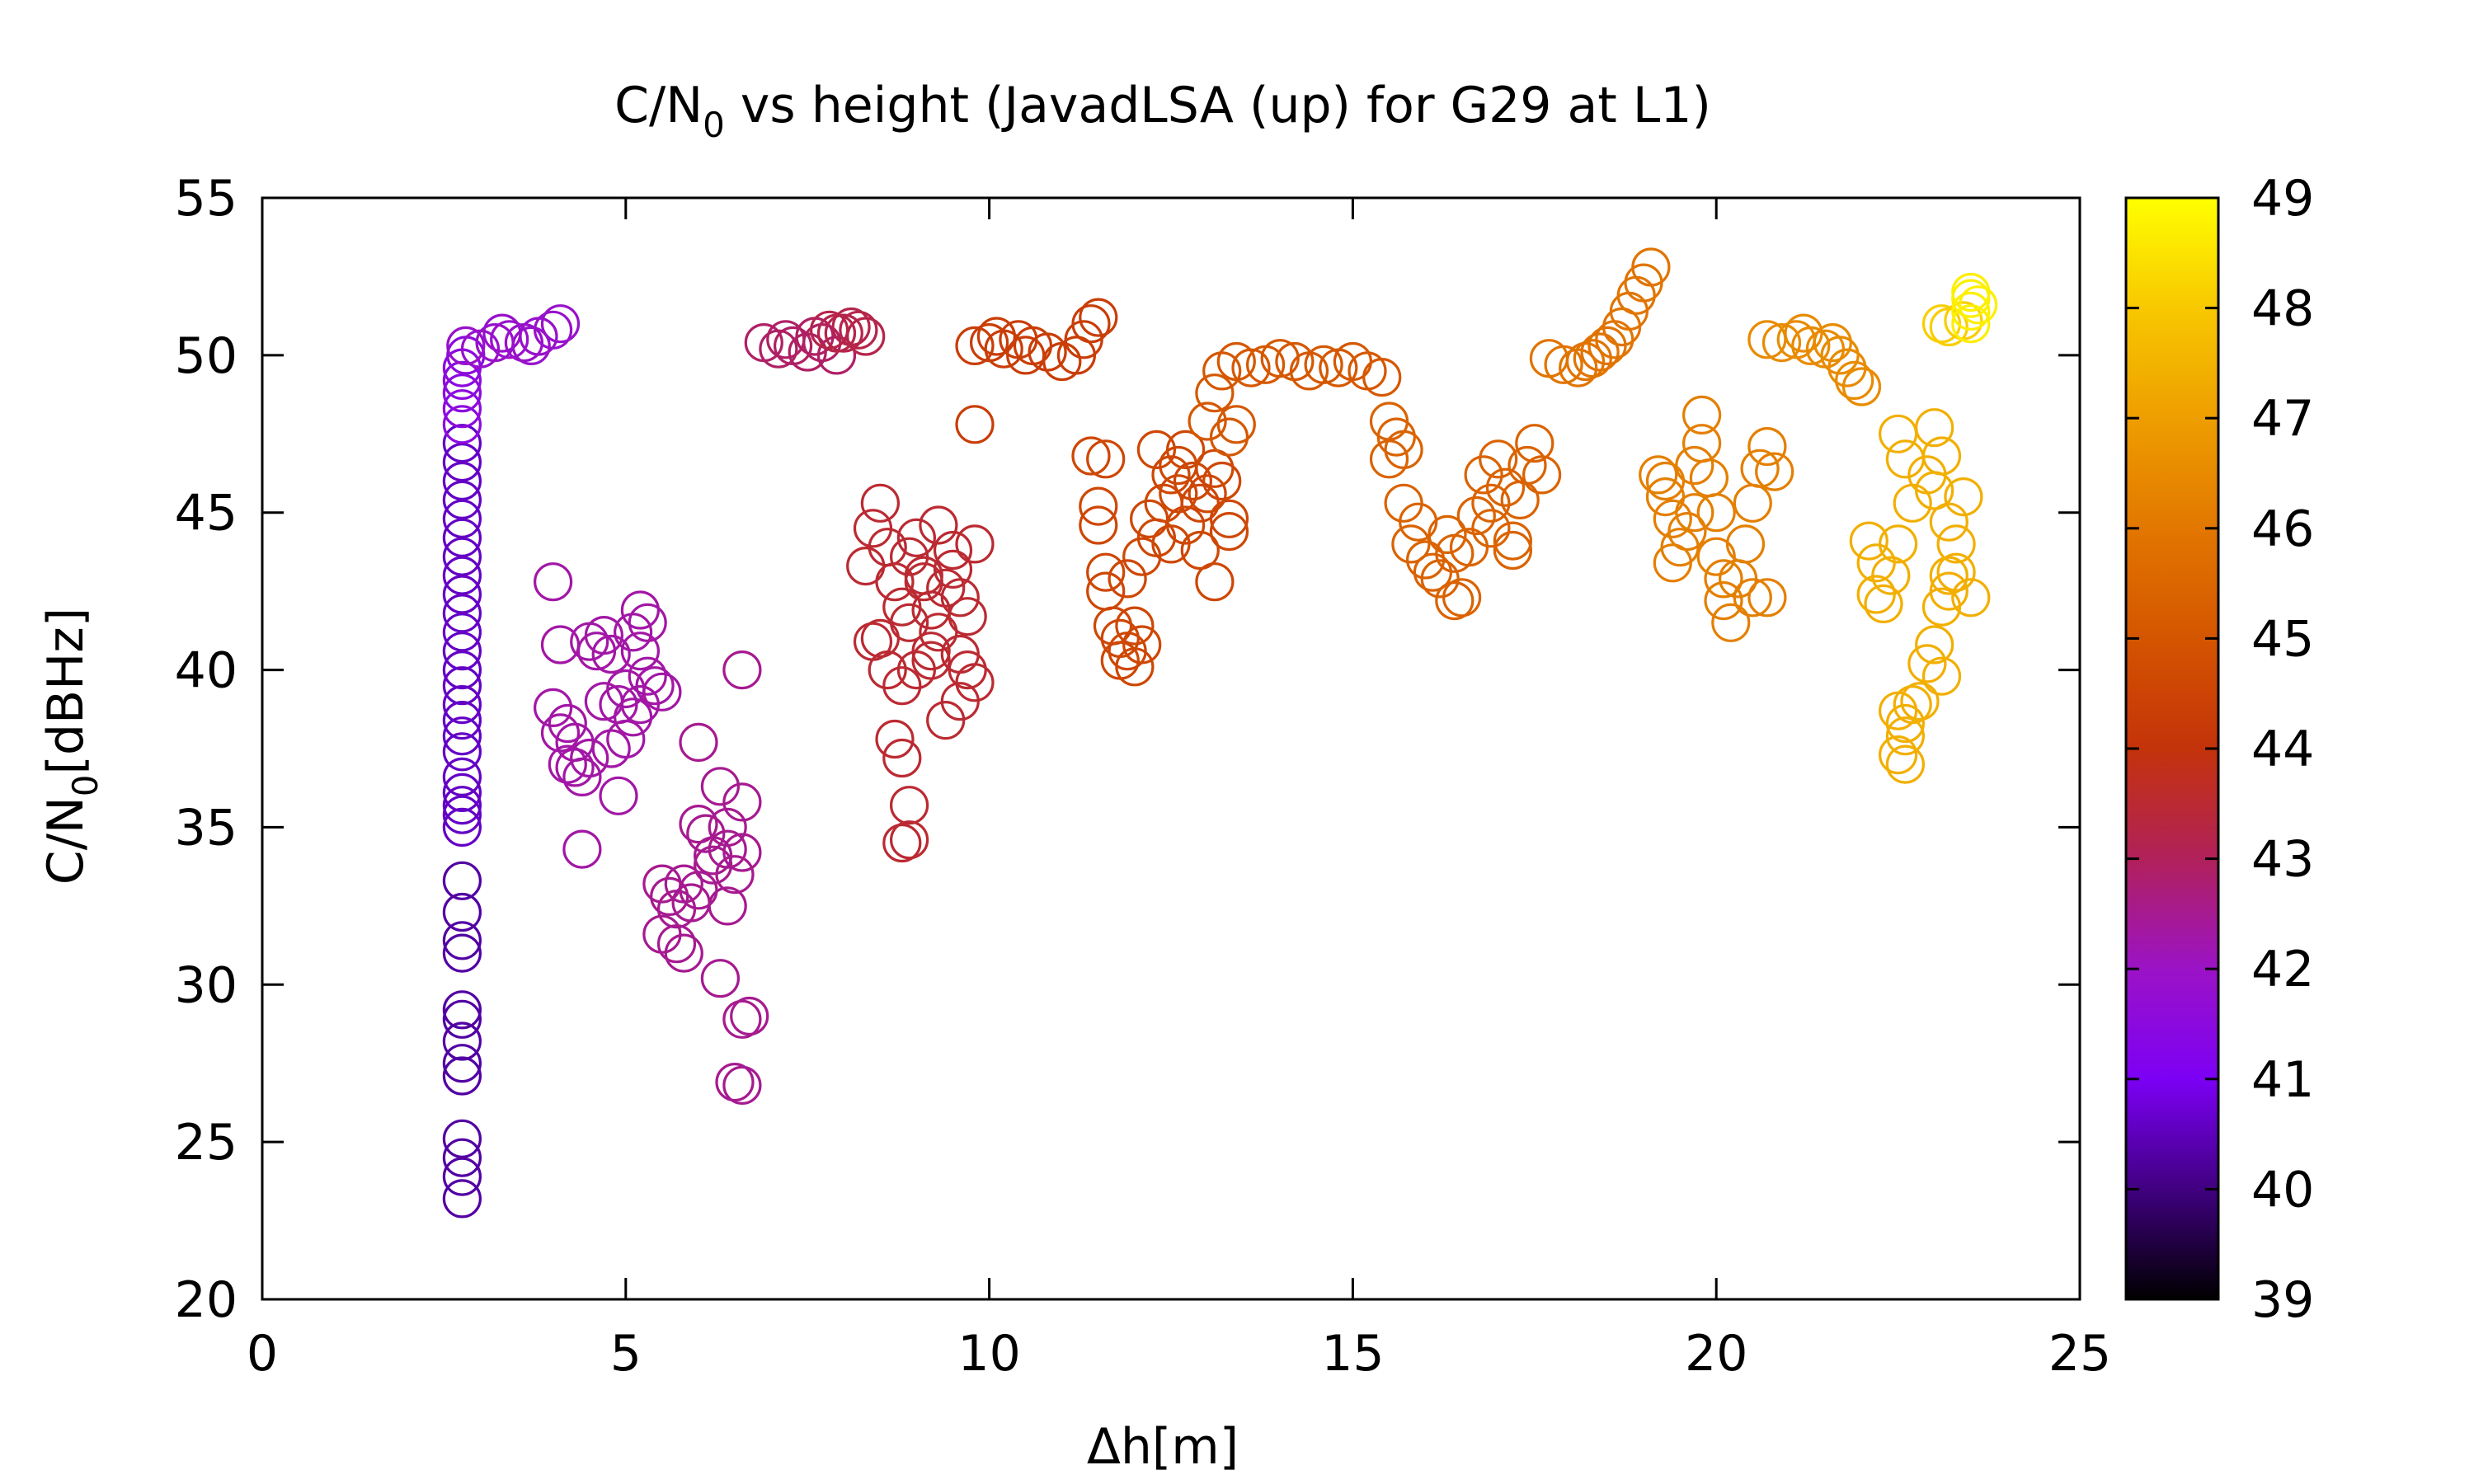 This screenshot has width=2474, height=1484. Describe the element at coordinates (2172, 748) in the screenshot. I see `colorbar-gradient` at that location.